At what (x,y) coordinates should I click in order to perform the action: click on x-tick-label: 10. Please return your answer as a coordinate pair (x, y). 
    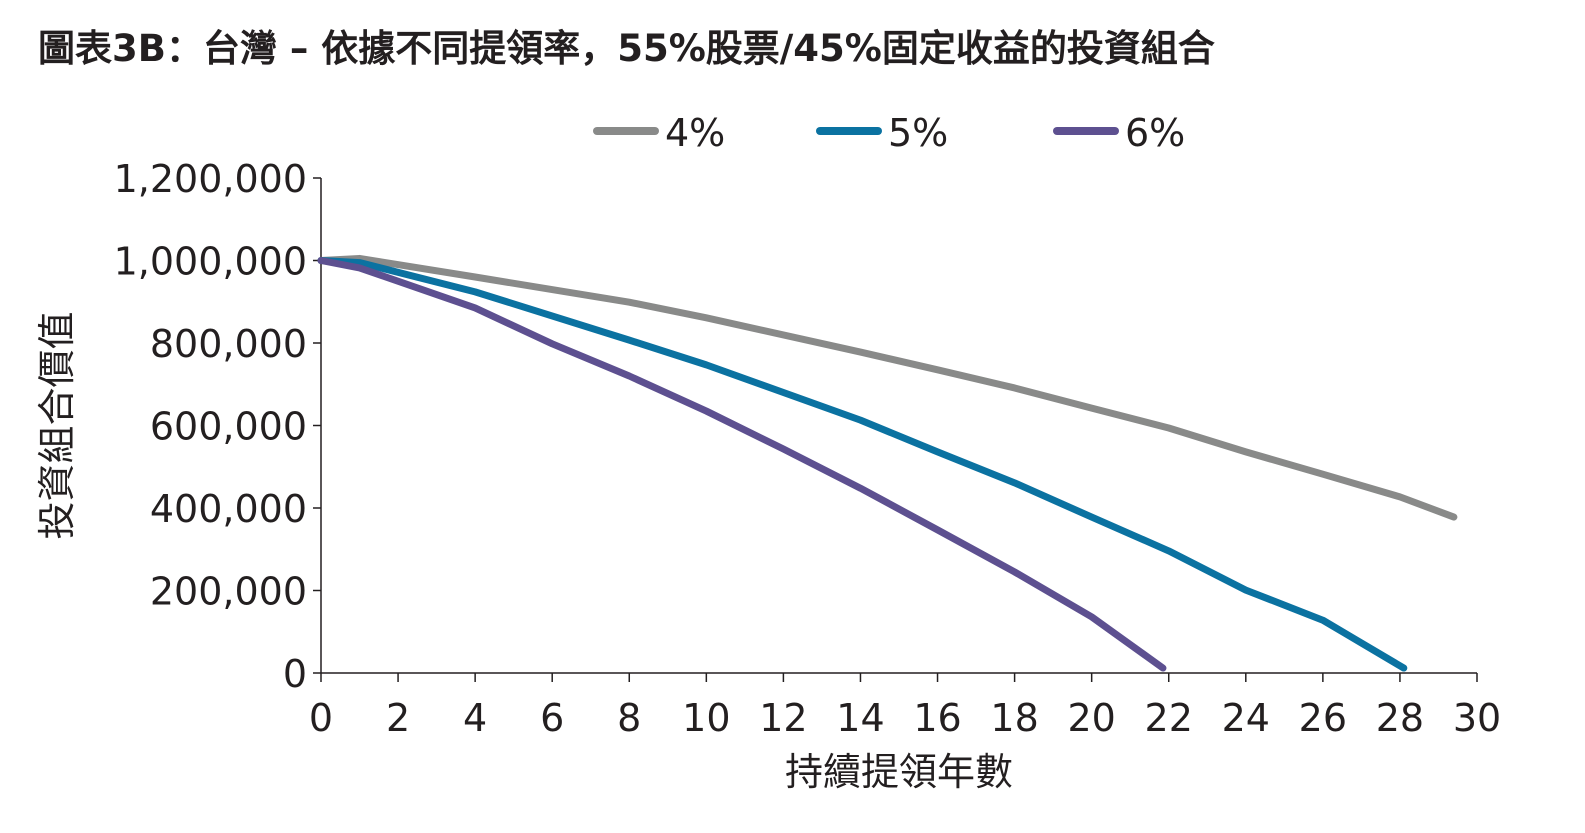
    Looking at the image, I should click on (706, 718).